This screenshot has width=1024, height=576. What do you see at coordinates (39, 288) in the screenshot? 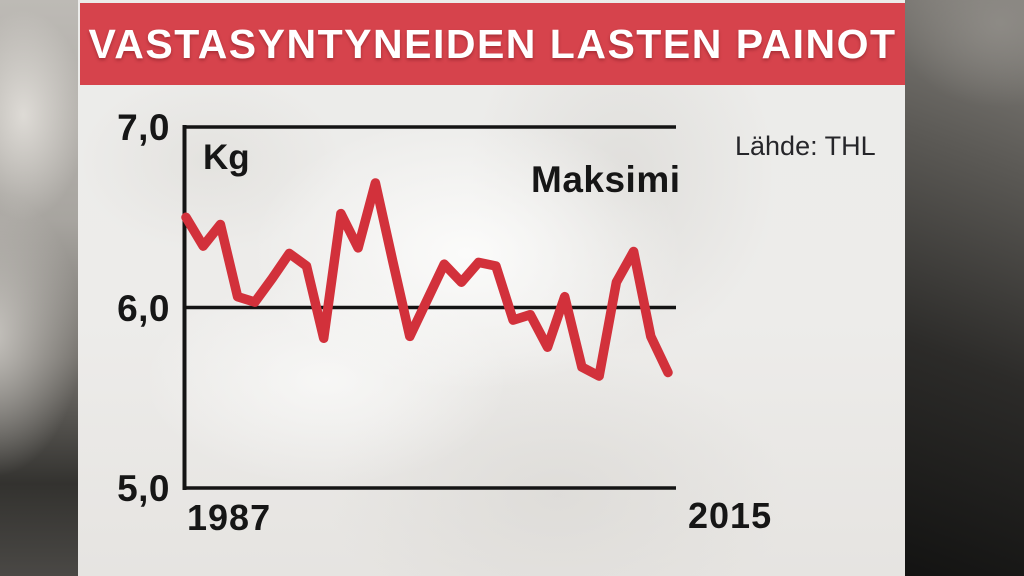
I see `background-photo-left-edge` at bounding box center [39, 288].